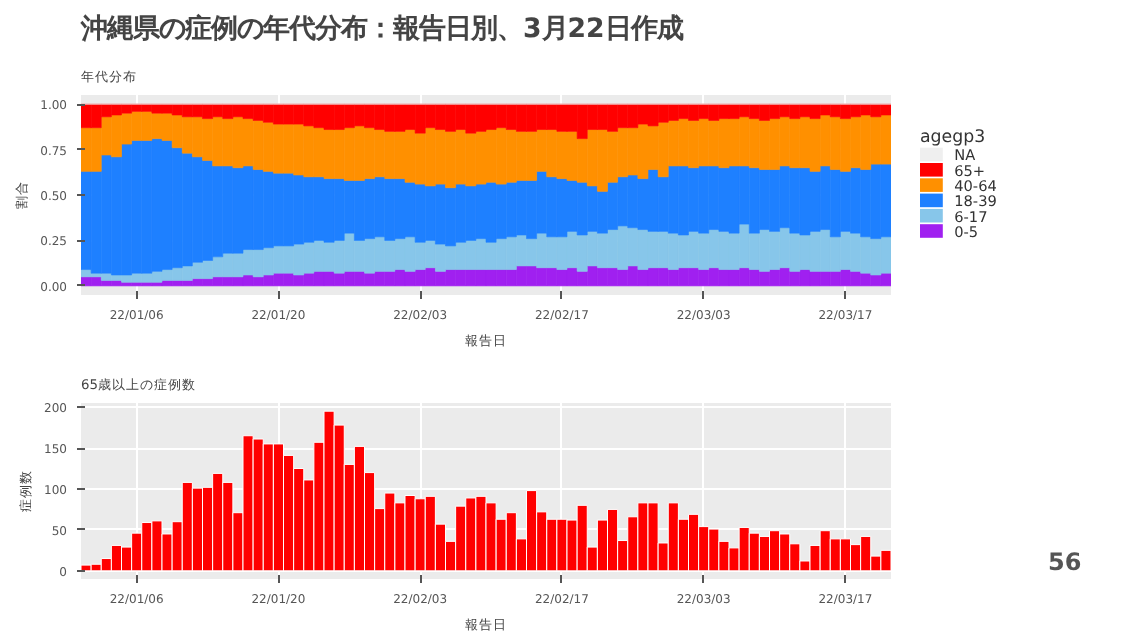 This screenshot has width=1138, height=640. Describe the element at coordinates (1065, 562) in the screenshot. I see `text: 56` at that location.